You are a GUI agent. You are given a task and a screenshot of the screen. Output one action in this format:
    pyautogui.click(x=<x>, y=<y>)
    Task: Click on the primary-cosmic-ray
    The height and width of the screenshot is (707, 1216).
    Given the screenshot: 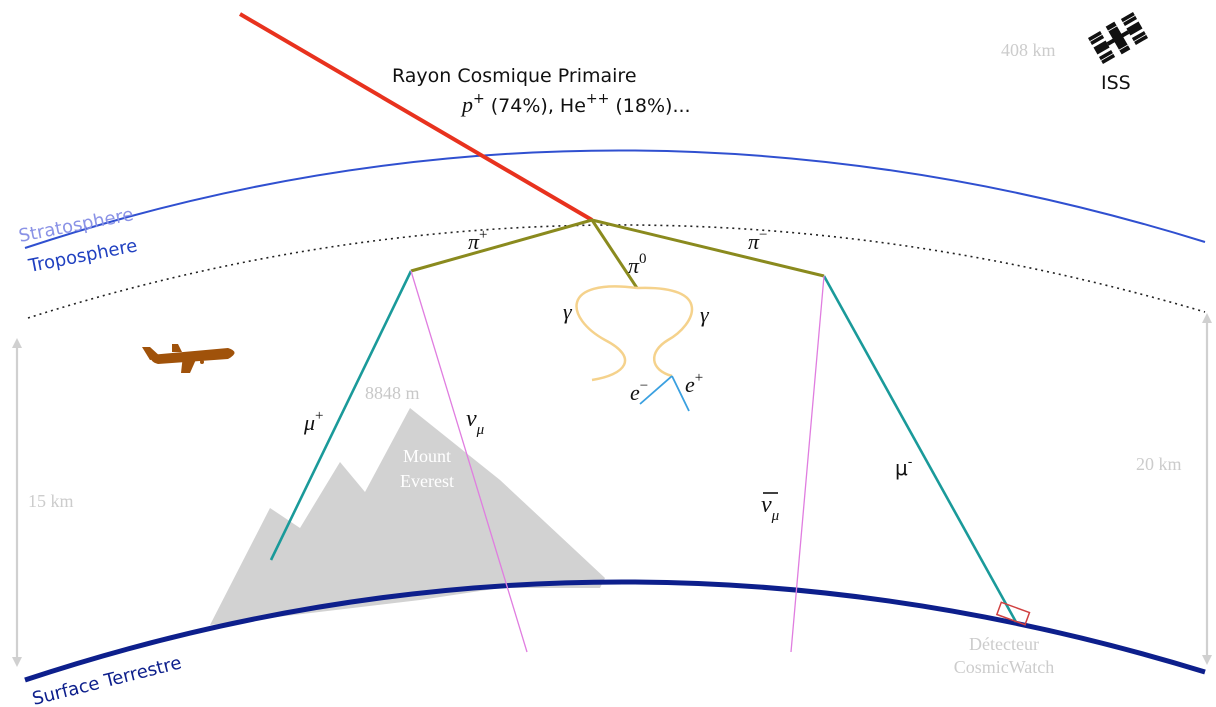 What is the action you would take?
    pyautogui.click(x=416, y=117)
    